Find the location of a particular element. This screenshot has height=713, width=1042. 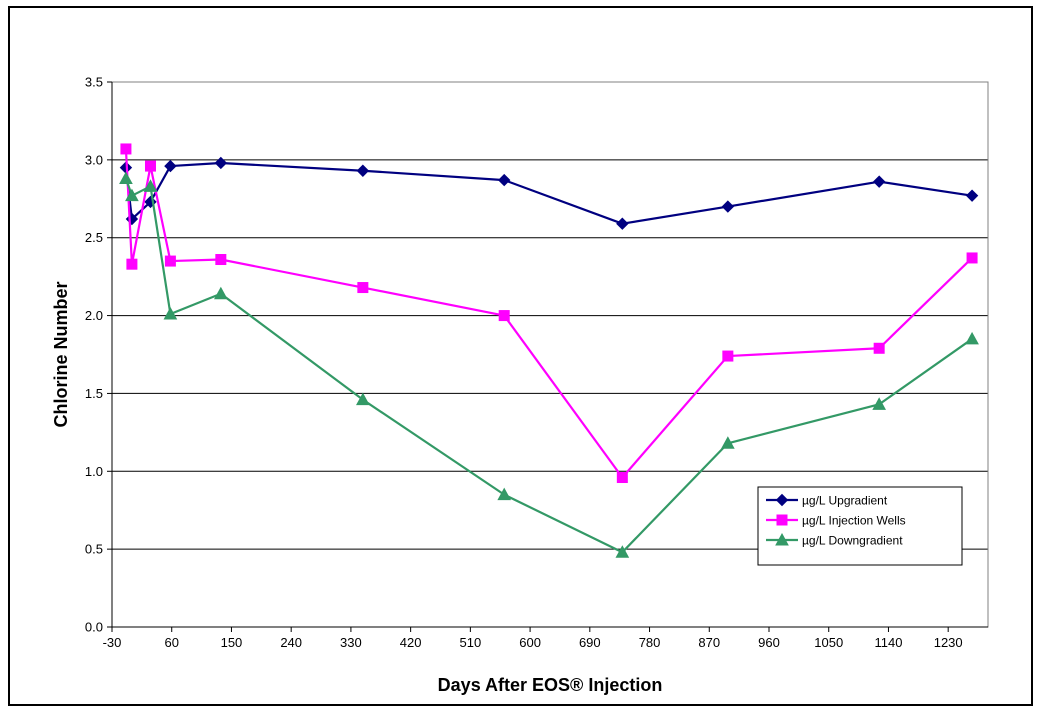

x-tick-label: 870 is located at coordinates (709, 642).